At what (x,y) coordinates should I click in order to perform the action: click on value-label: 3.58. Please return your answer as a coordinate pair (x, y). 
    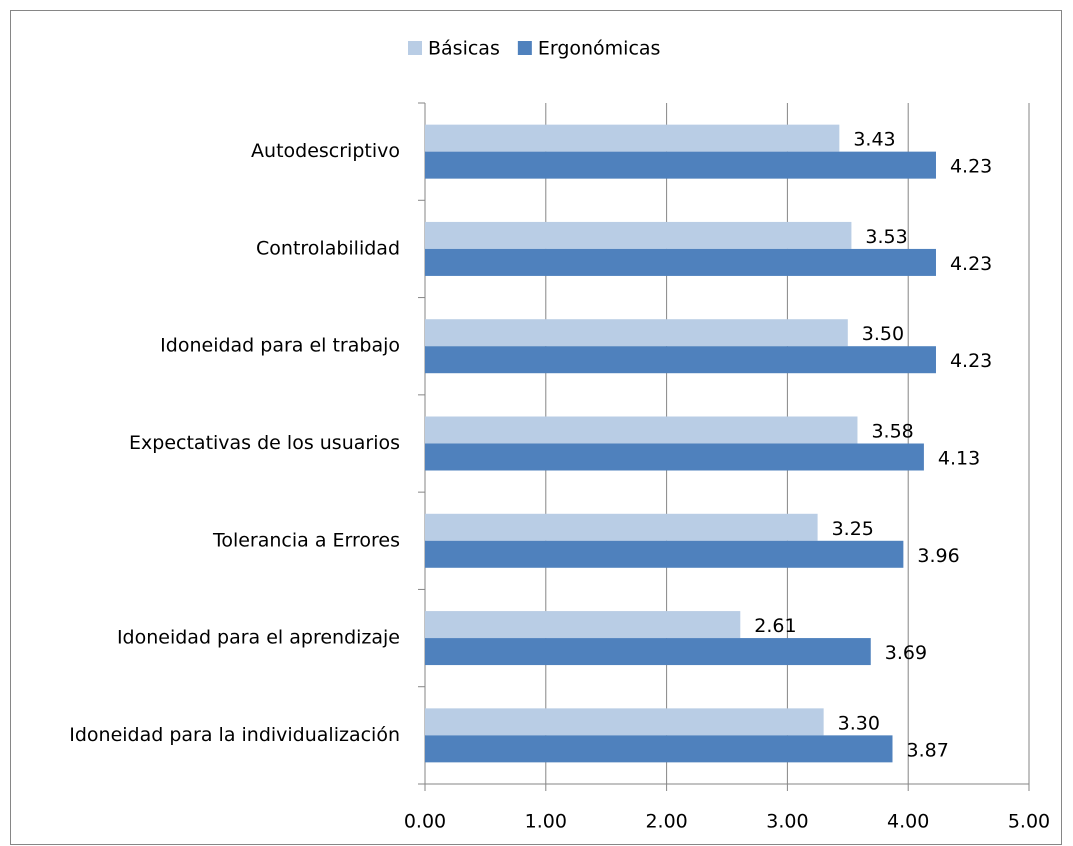
    Looking at the image, I should click on (892, 432).